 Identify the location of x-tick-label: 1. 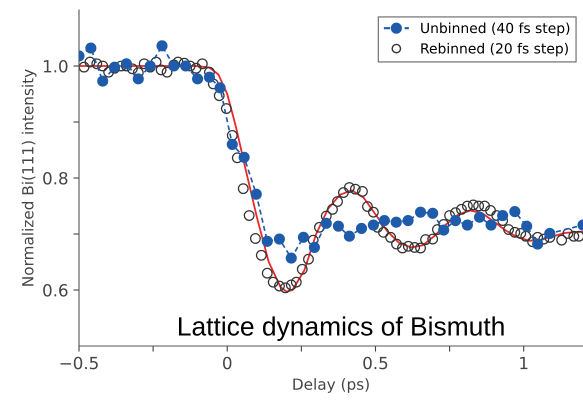
(524, 363).